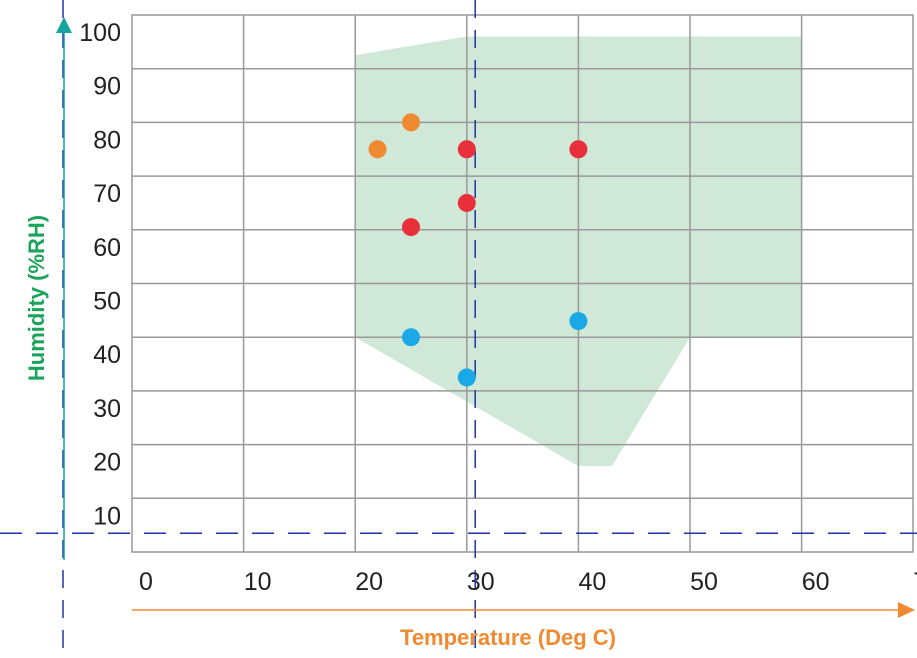 This screenshot has height=658, width=917. Describe the element at coordinates (36, 298) in the screenshot. I see `y-axis-label: Humidity (%RH)` at that location.